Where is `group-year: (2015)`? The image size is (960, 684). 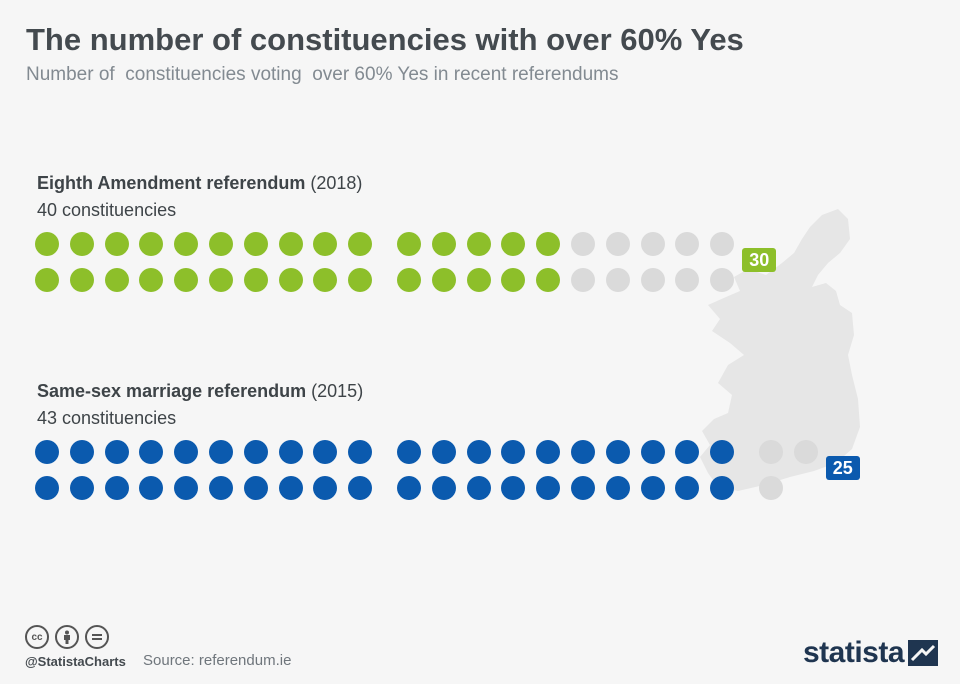 group-year: (2015) is located at coordinates (337, 391).